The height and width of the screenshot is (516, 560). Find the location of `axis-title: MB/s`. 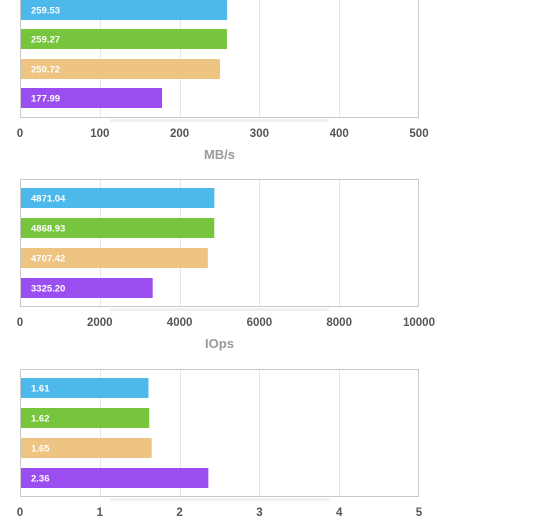

axis-title: MB/s is located at coordinates (219, 154).